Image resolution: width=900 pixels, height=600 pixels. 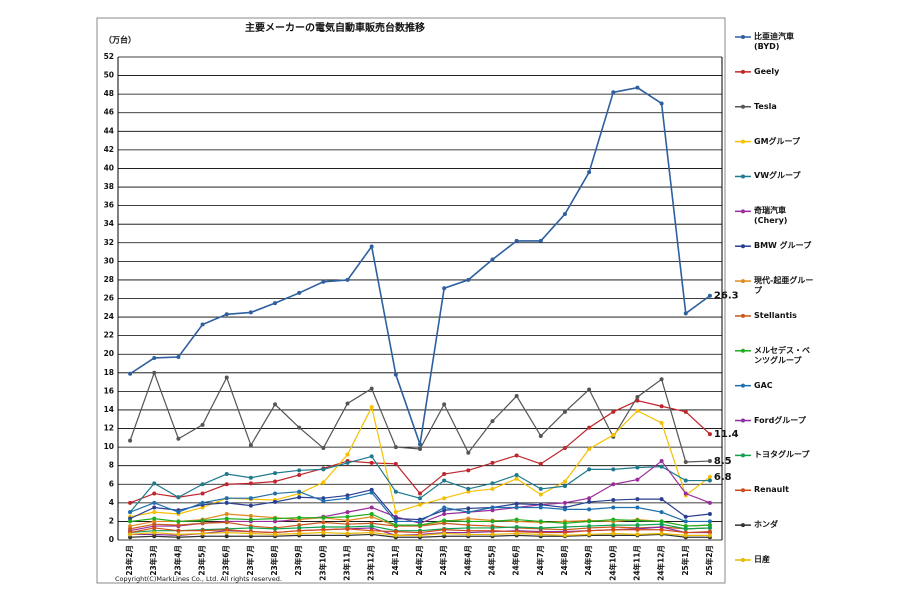 I want to click on y-tick-label: 32, so click(x=109, y=242).